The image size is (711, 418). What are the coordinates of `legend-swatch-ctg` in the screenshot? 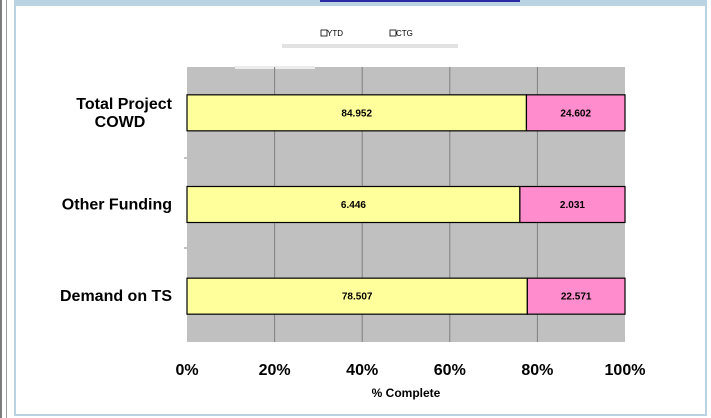 It's located at (393, 33).